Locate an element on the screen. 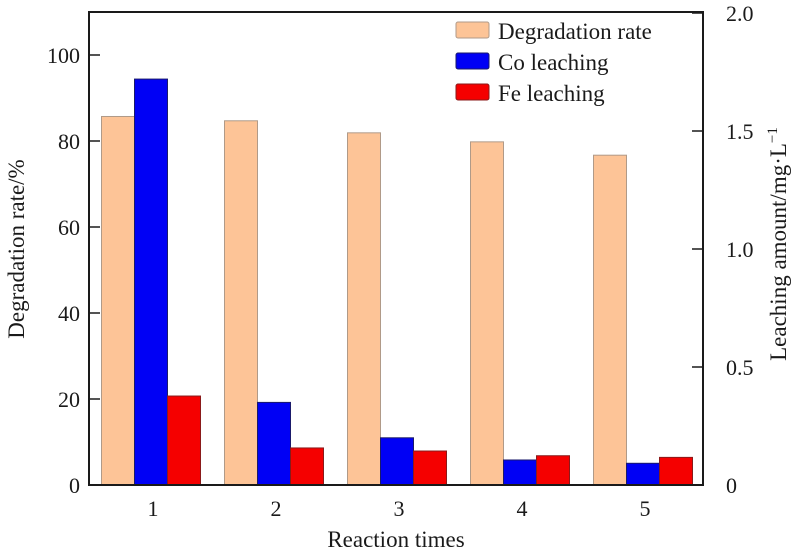 The height and width of the screenshot is (553, 800). x-tick-label: 3 is located at coordinates (399, 508).